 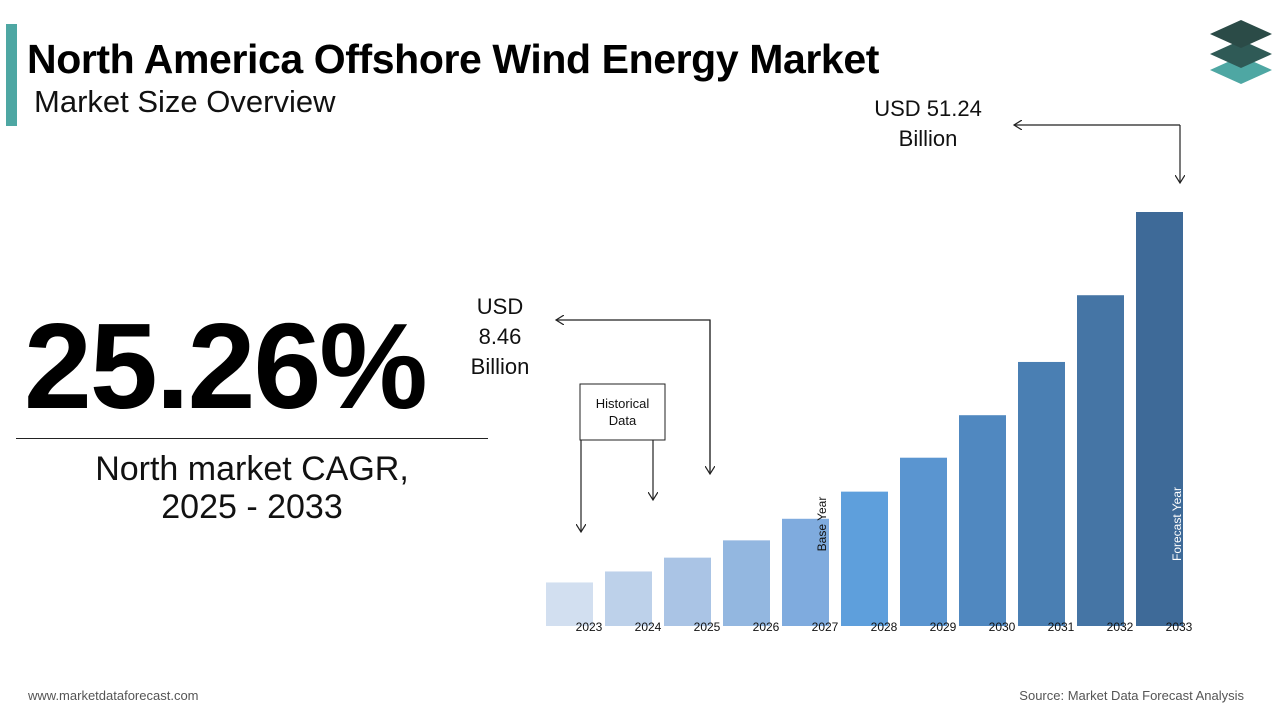 What do you see at coordinates (622, 412) in the screenshot?
I see `historical-data-box` at bounding box center [622, 412].